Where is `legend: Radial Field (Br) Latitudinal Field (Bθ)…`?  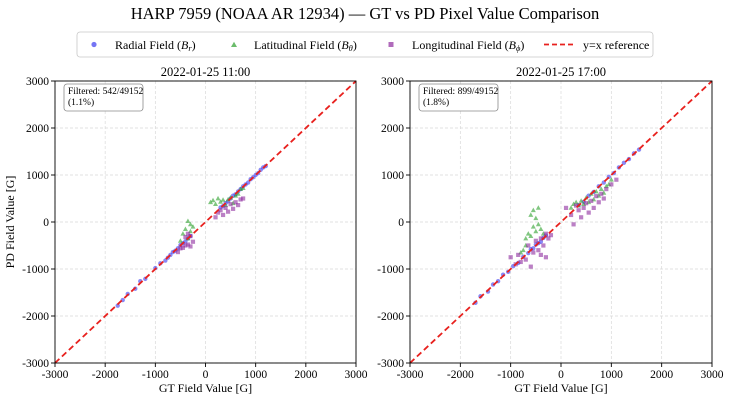 legend: Radial Field (Br) Latitudinal Field (Bθ)… is located at coordinates (365, 44).